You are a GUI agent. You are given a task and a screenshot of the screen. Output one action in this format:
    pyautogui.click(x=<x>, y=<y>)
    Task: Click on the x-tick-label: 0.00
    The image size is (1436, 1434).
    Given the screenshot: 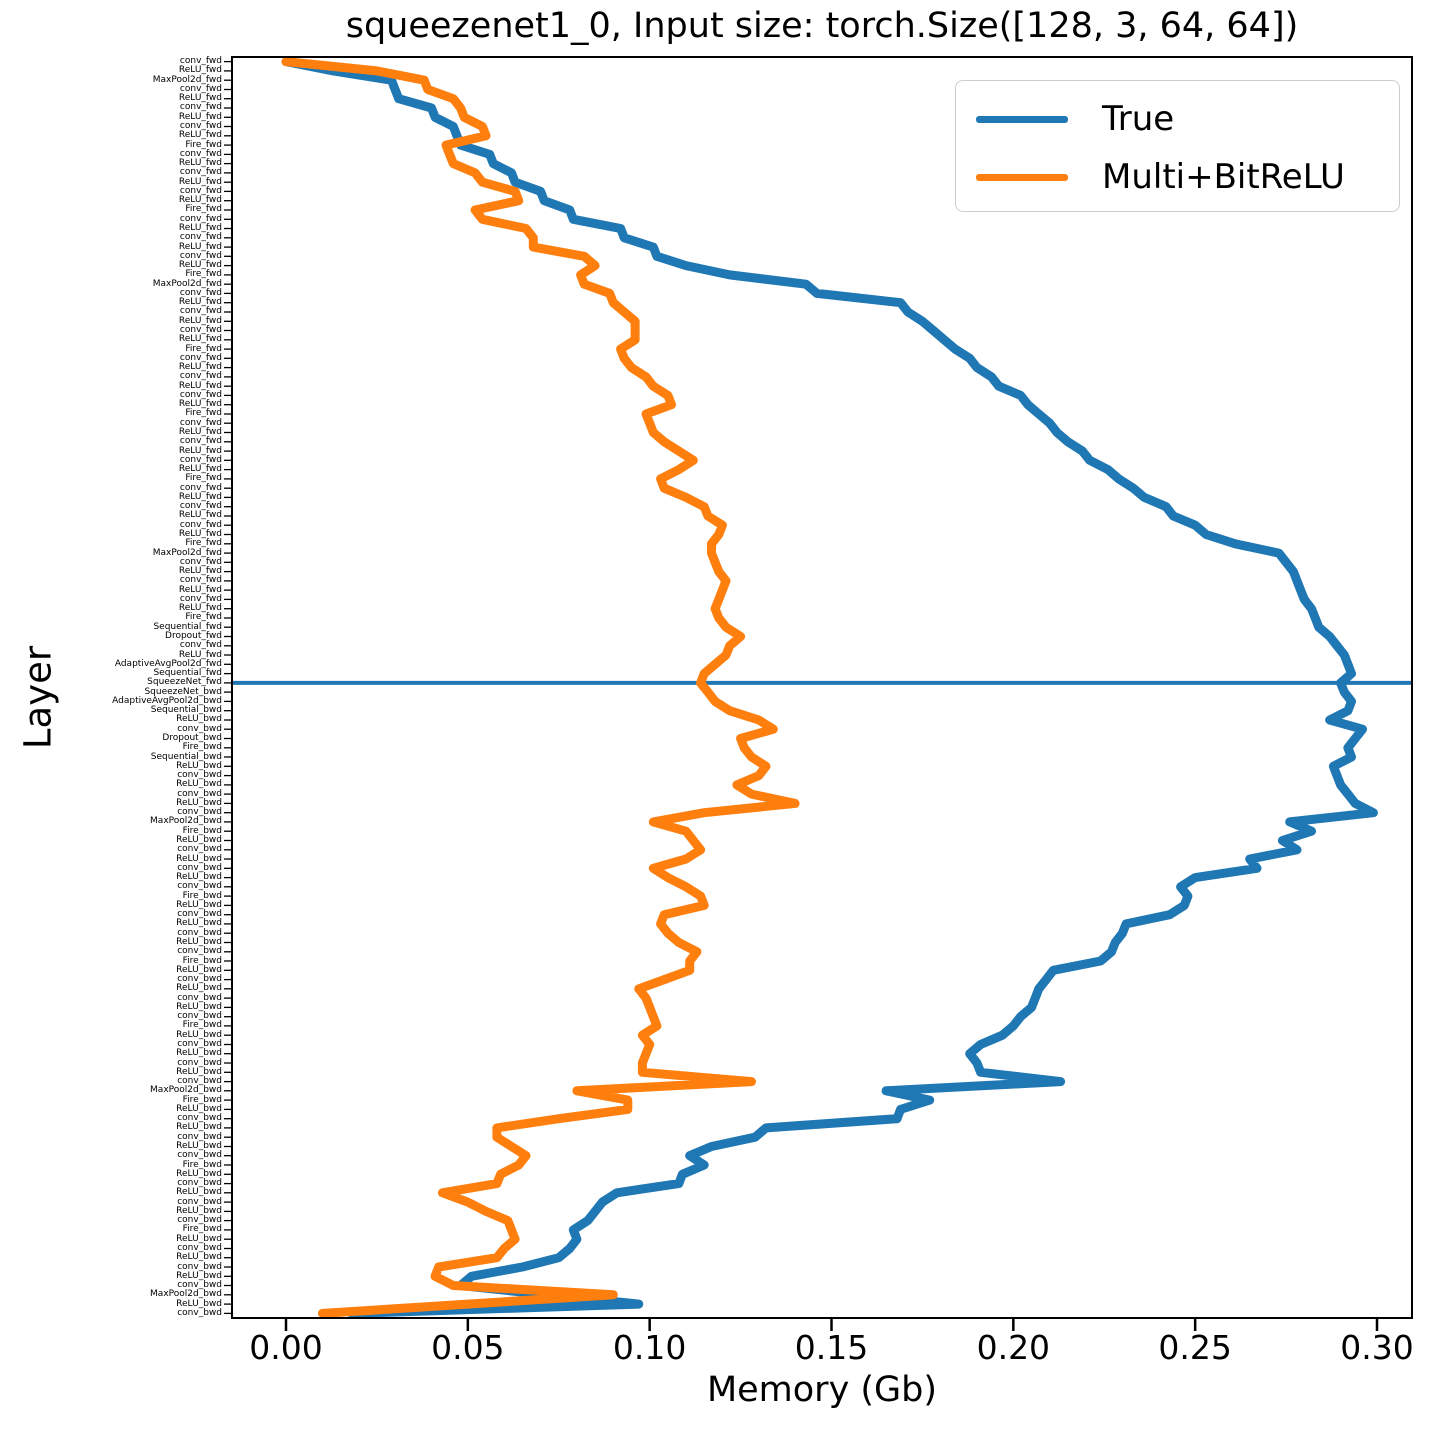 What is the action you would take?
    pyautogui.click(x=286, y=1347)
    